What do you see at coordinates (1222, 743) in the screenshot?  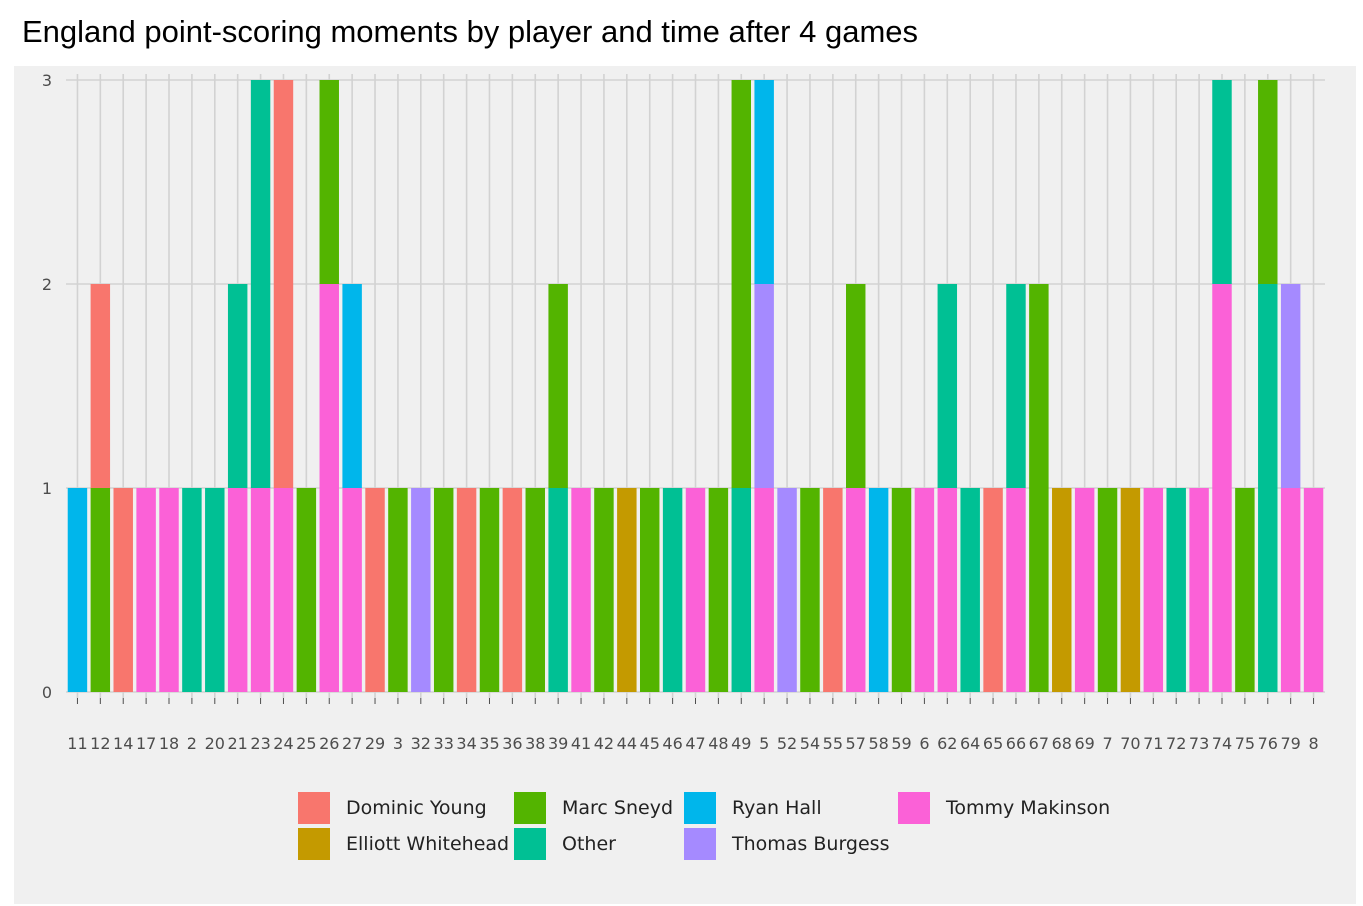 I see `x-tick-label: 74` at bounding box center [1222, 743].